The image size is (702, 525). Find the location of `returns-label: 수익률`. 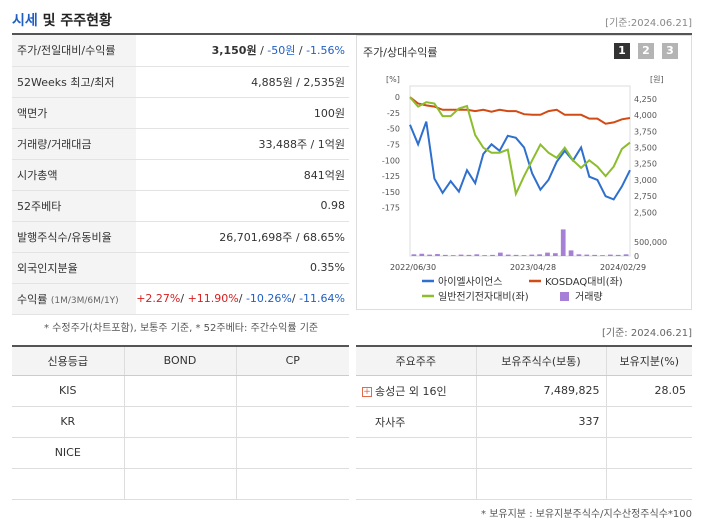

returns-label: 수익률 is located at coordinates (32, 299).